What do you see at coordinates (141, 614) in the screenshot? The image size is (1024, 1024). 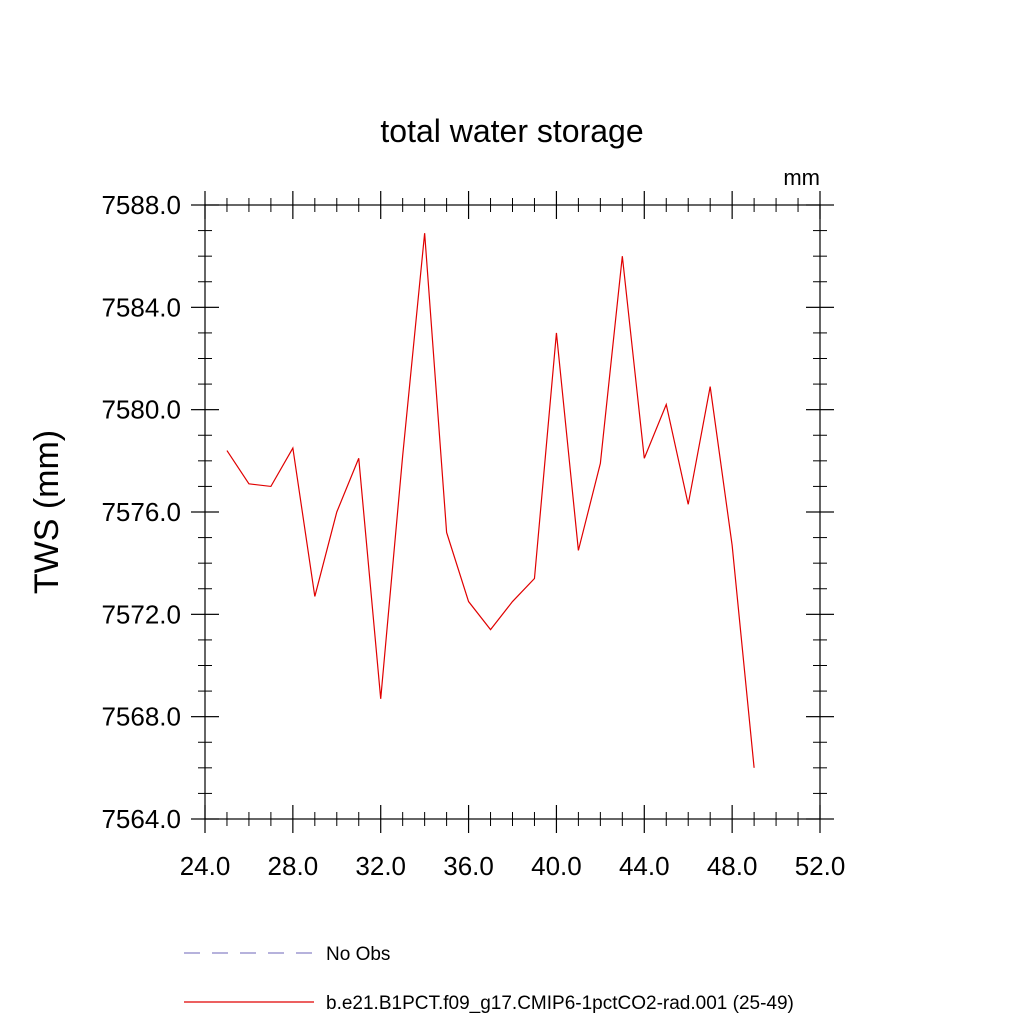 I see `y-tick-label: 7572.0` at bounding box center [141, 614].